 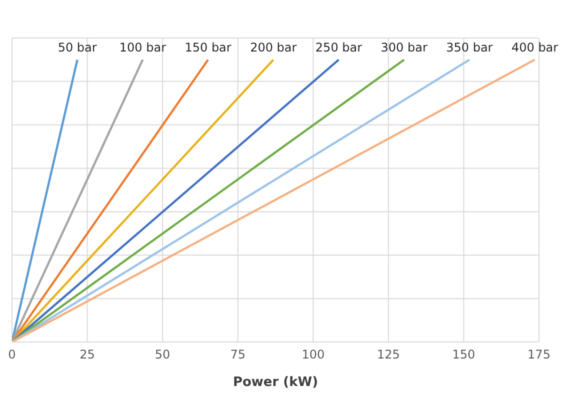 I want to click on x-tick-label: 0, so click(x=12, y=355).